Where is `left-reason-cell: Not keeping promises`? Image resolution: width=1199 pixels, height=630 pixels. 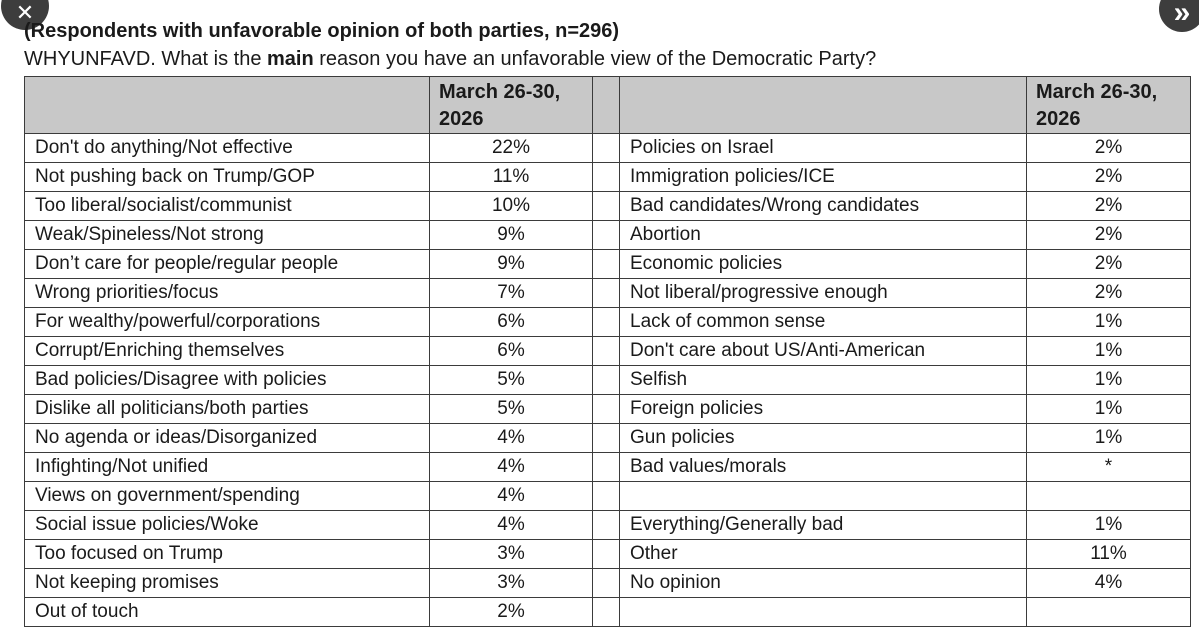 left-reason-cell: Not keeping promises is located at coordinates (227, 583).